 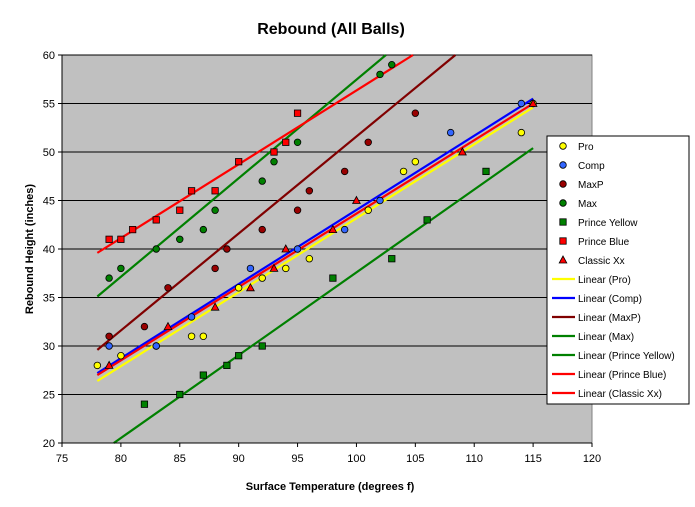 I want to click on legend-label: Max, so click(x=587, y=204).